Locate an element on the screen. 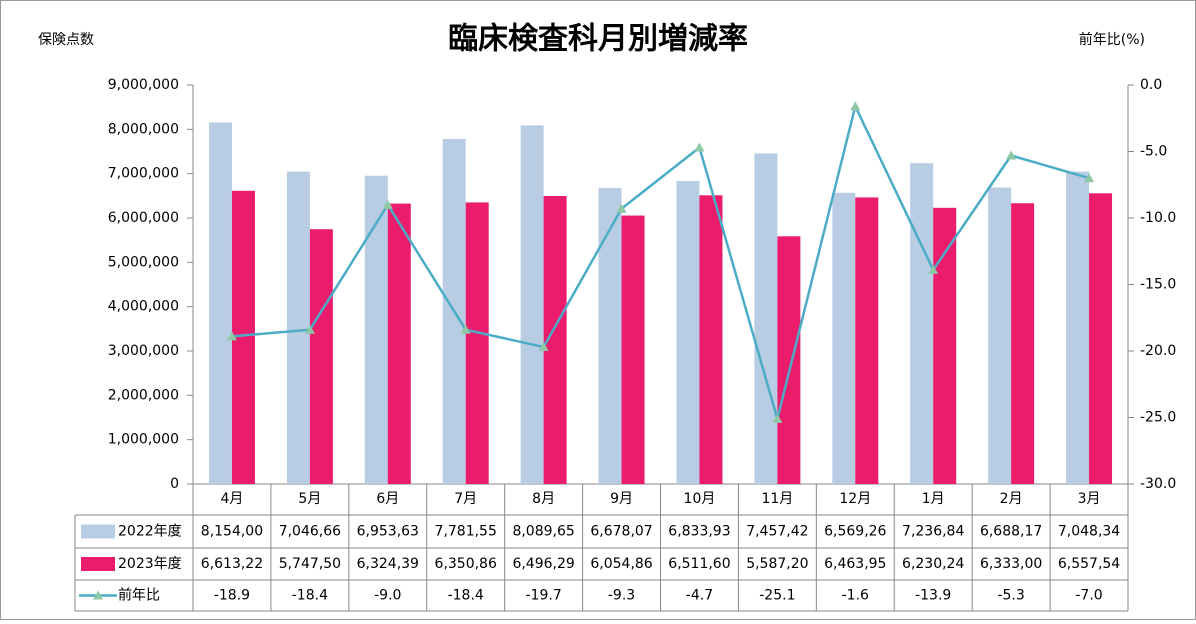  y2-tick-label: -5.0 is located at coordinates (1153, 152).